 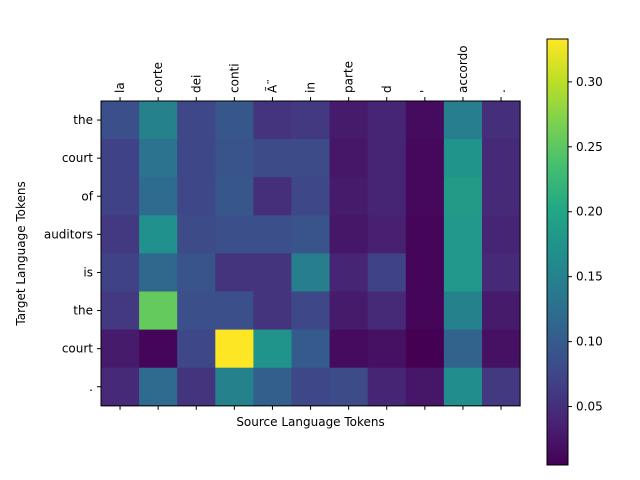 I want to click on x-tick-label: ', so click(x=425, y=91).